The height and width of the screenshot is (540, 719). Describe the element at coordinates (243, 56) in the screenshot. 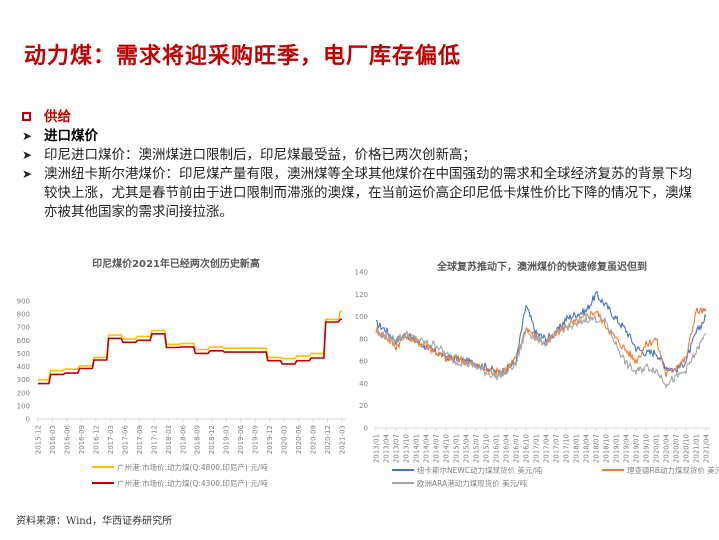

I see `page-title: 动力煤：需求将迎采购旺季，电厂库存偏低` at that location.